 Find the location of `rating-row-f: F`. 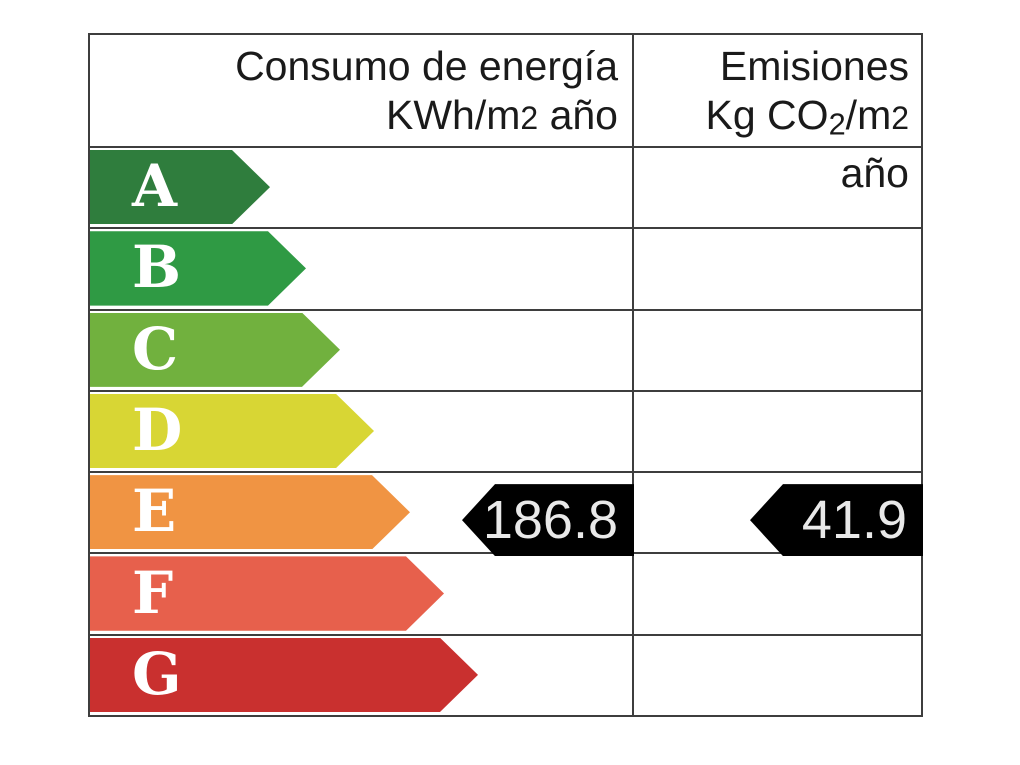

rating-row-f: F is located at coordinates (505, 595).